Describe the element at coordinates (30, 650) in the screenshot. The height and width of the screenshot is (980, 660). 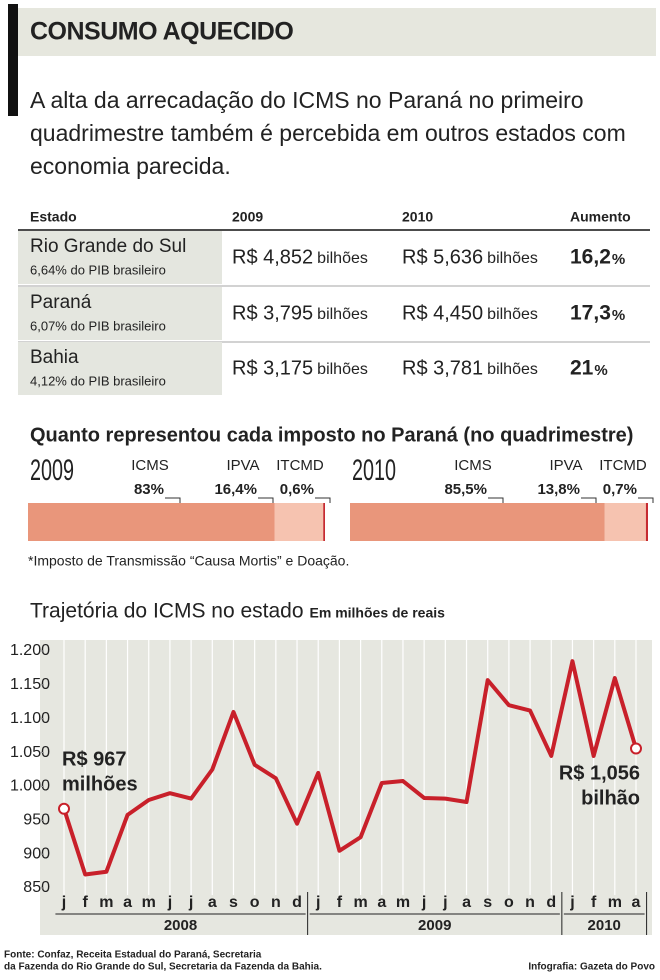
I see `y-tick-label: 1.200` at that location.